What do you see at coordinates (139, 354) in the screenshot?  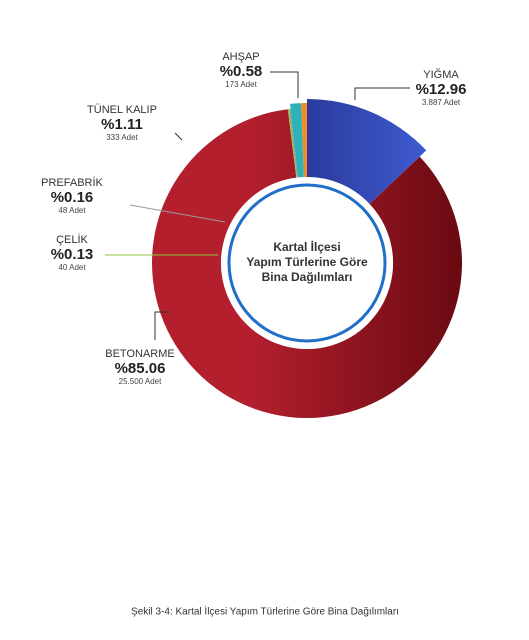 I see `category-label: BETONARME` at bounding box center [139, 354].